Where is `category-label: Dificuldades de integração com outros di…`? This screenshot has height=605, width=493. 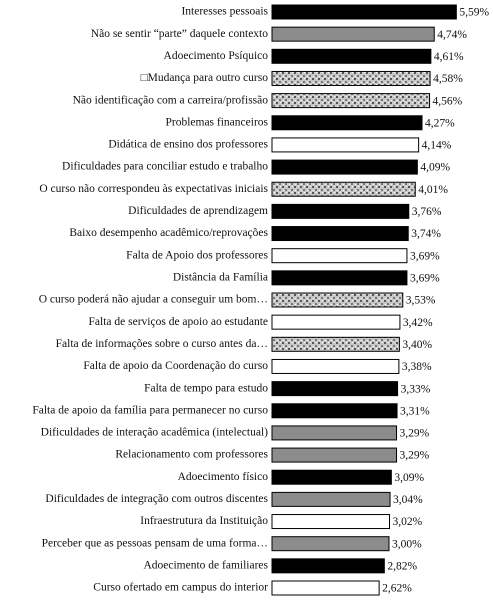 category-label: Dificuldades de integração com outros di… is located at coordinates (156, 499).